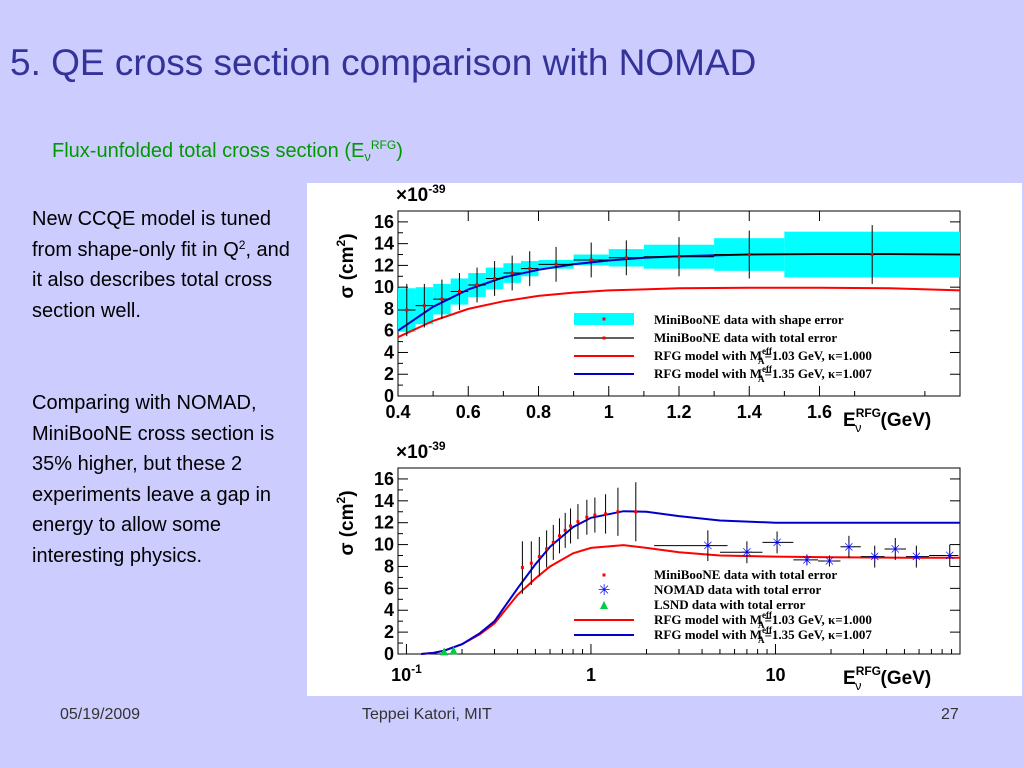 The width and height of the screenshot is (1024, 768). I want to click on x-tick-label: 0.8, so click(538, 412).